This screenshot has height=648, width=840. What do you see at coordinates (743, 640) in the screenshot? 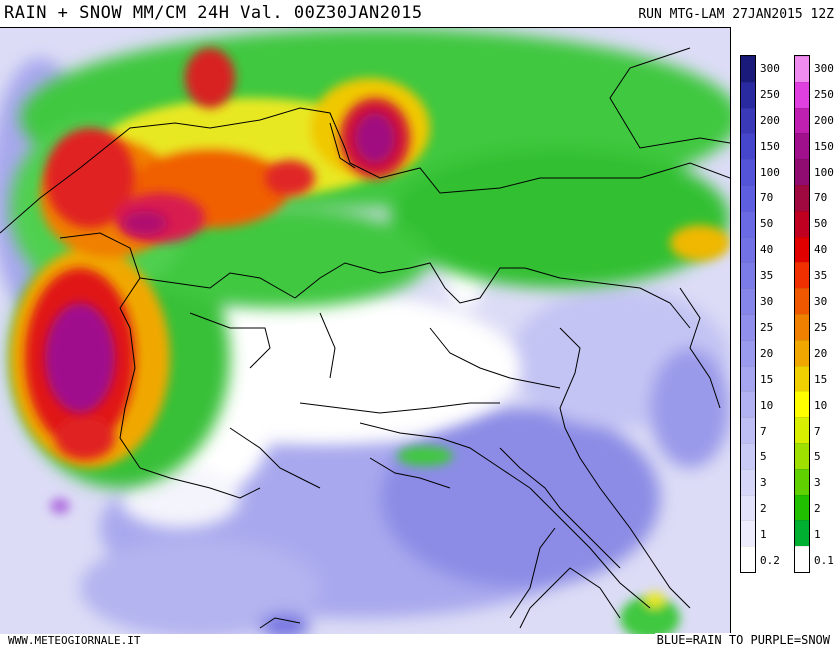
I see `legend-note: BLUE=RAIN TO PURPLE=SNOW` at bounding box center [743, 640].